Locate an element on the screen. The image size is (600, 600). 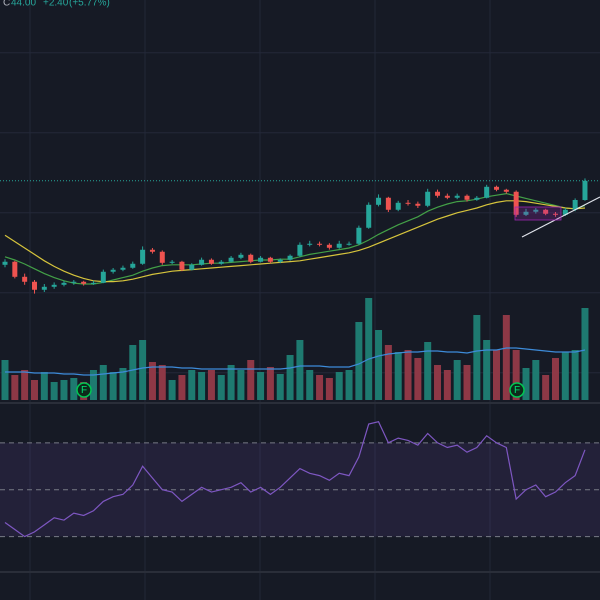
event-marker: F is located at coordinates (517, 390).